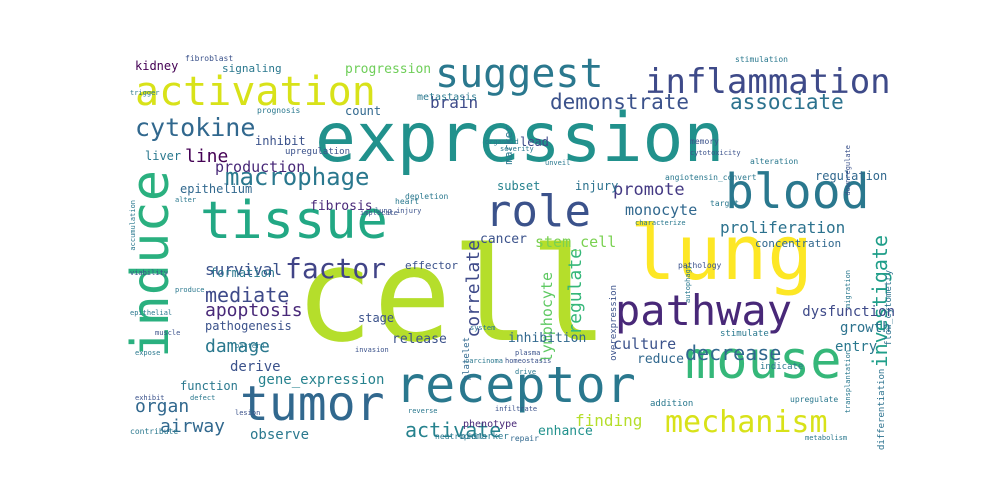 This screenshot has height=500, width=1000. What do you see at coordinates (379, 213) in the screenshot?
I see `word-implicate: implicate` at bounding box center [379, 213].